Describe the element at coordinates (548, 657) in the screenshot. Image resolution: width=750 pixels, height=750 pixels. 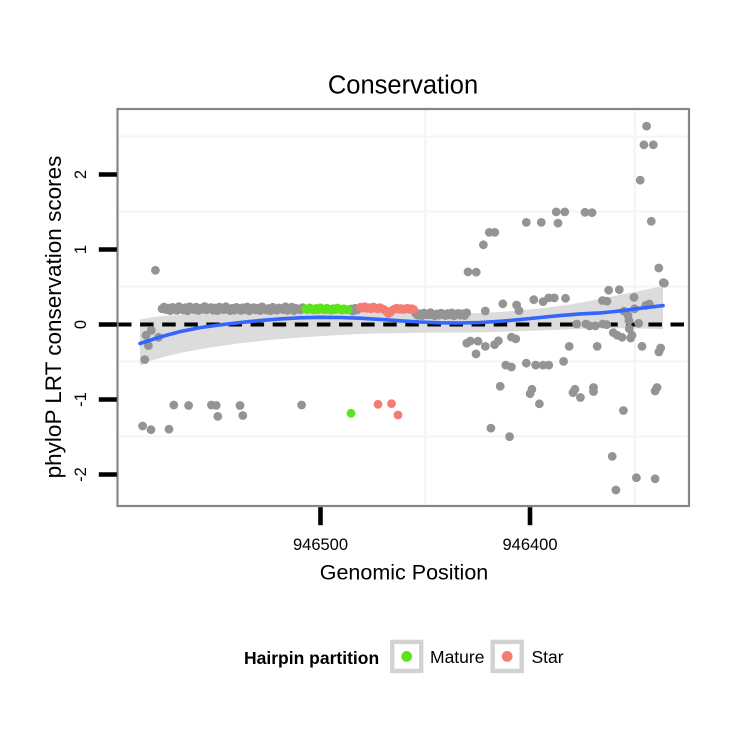
I see `svg-text: Star` at that location.